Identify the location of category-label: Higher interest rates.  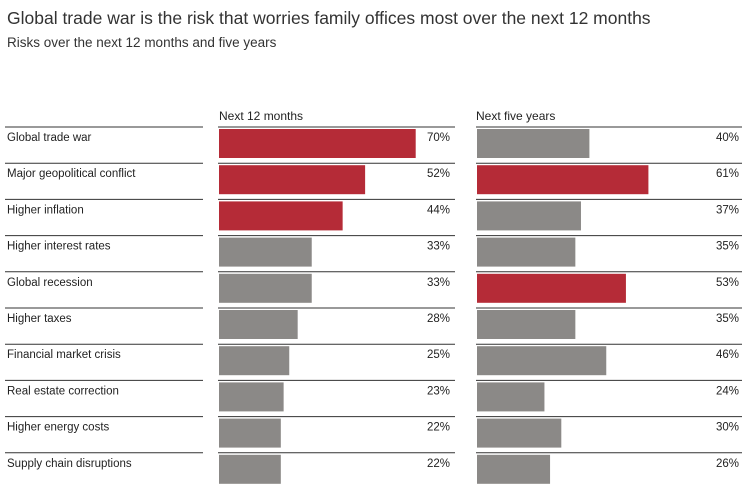
(59, 247).